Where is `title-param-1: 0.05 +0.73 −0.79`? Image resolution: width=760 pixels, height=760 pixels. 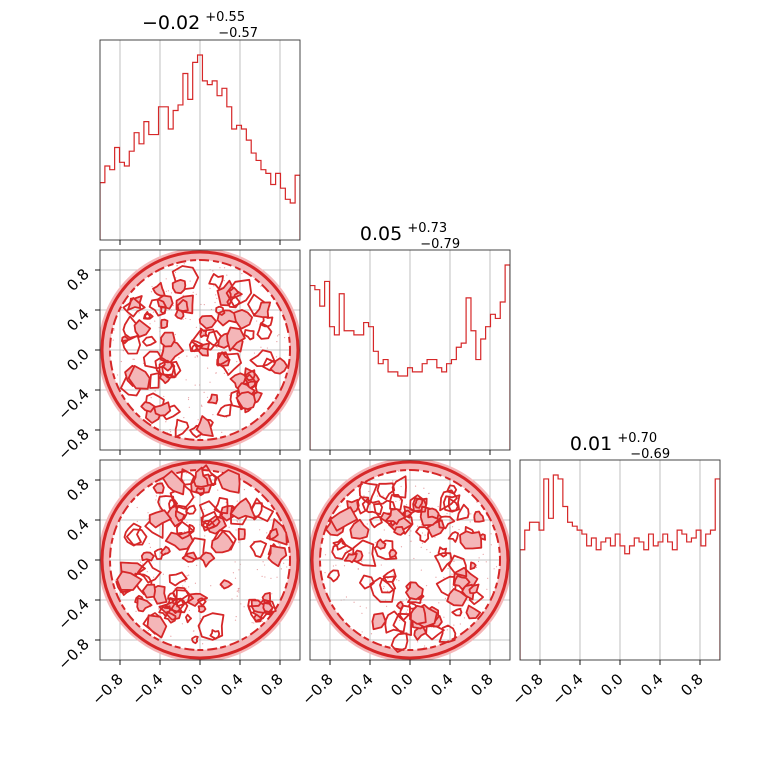 title-param-1: 0.05 +0.73 −0.79 is located at coordinates (410, 234).